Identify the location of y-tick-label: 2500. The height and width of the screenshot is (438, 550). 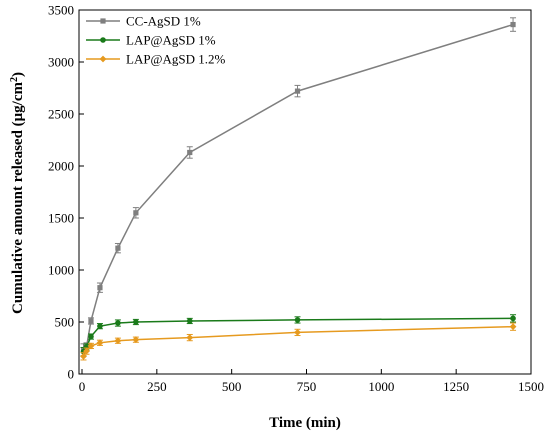
(61, 114).